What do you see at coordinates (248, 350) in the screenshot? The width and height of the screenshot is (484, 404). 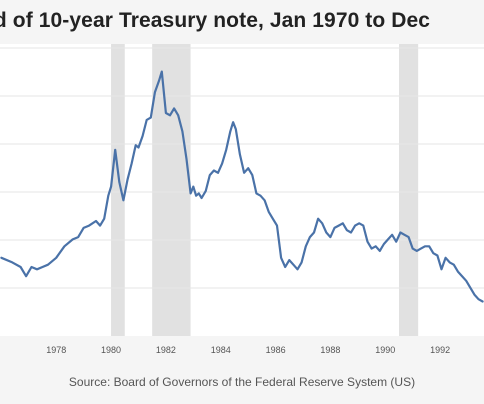 I see `x-axis-ticks: 1978 1980 1982 1984 1986 1988 1990 1992` at bounding box center [248, 350].